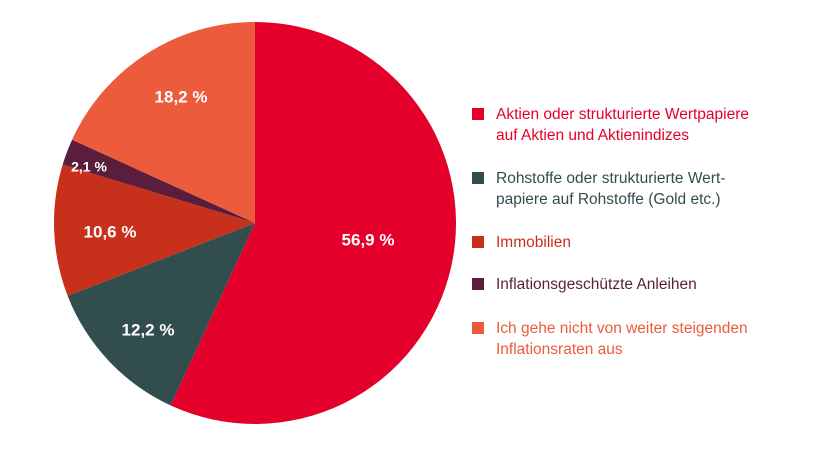 The height and width of the screenshot is (449, 840). Describe the element at coordinates (148, 329) in the screenshot. I see `slice-value-label-1: 12,2 %` at that location.